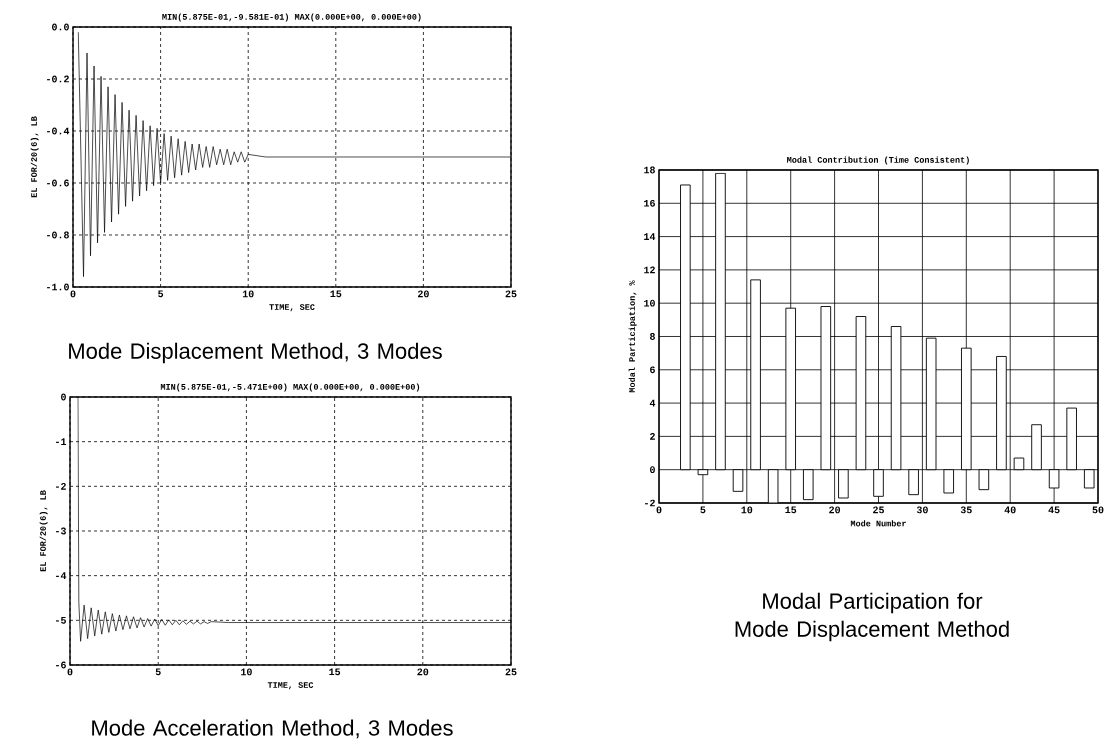  I want to click on y-axis-title: Modal Participation, %, so click(632, 336).